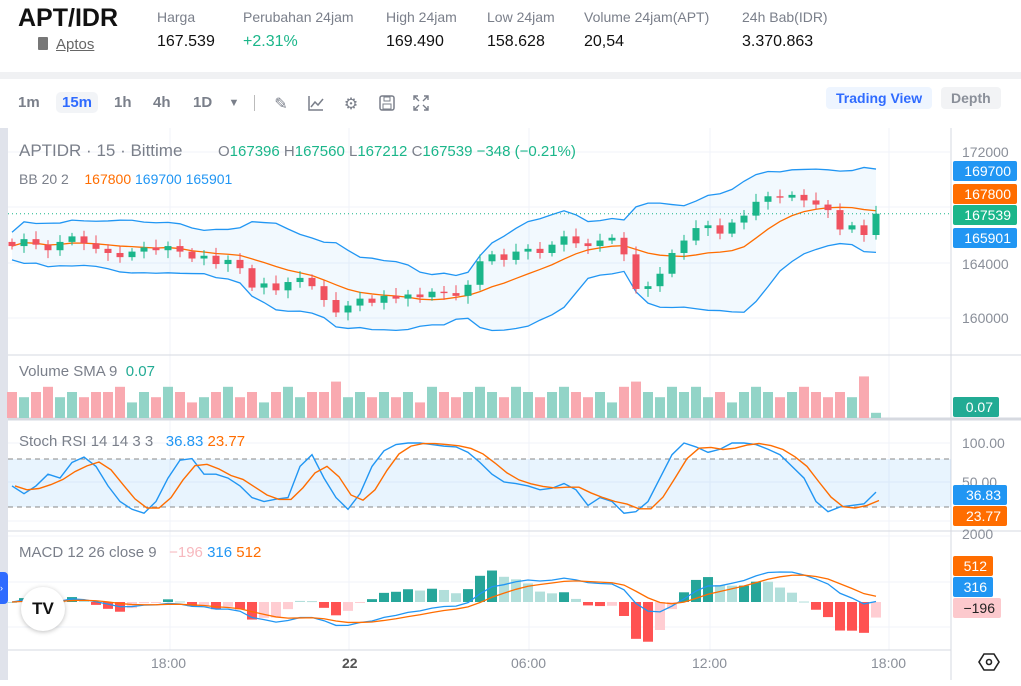 The width and height of the screenshot is (1021, 686). What do you see at coordinates (162, 102) in the screenshot?
I see `interval-4h: 4h` at bounding box center [162, 102].